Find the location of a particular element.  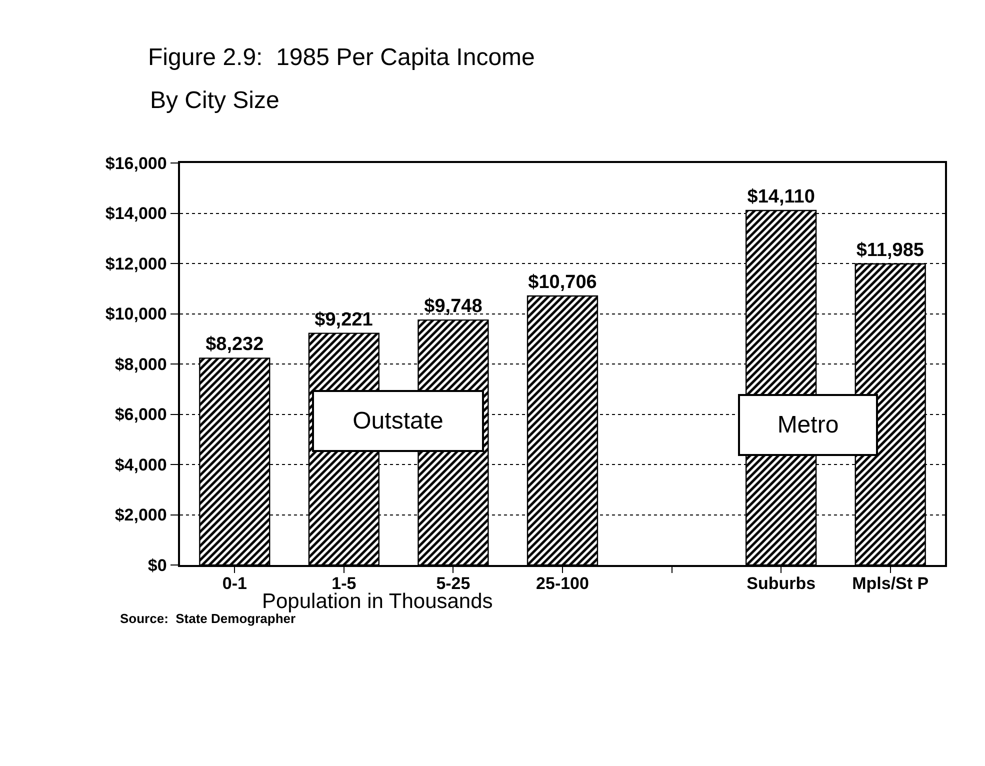

x-tick-label: 25-100 is located at coordinates (562, 584).